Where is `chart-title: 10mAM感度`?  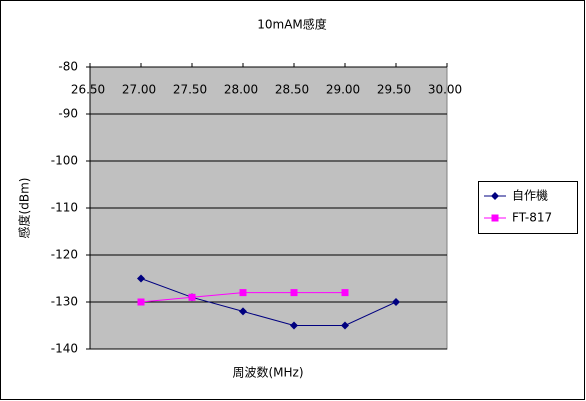
chart-title: 10mAM感度 is located at coordinates (292, 24).